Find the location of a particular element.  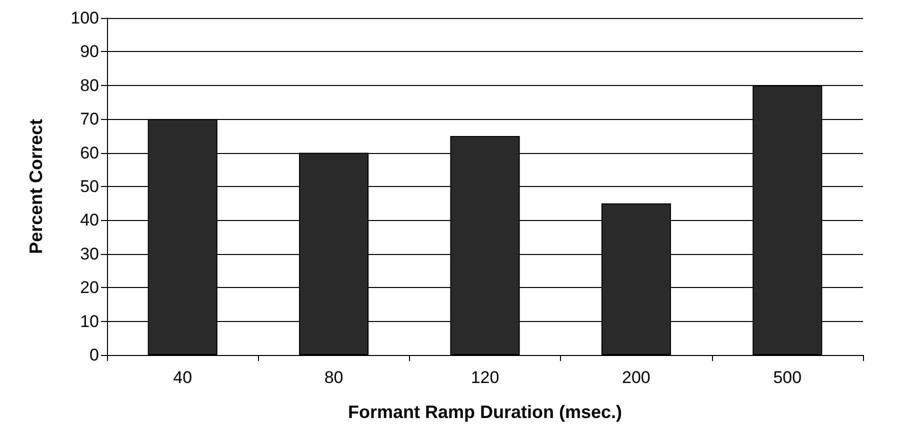

y-tick-label: 60 is located at coordinates (89, 152).